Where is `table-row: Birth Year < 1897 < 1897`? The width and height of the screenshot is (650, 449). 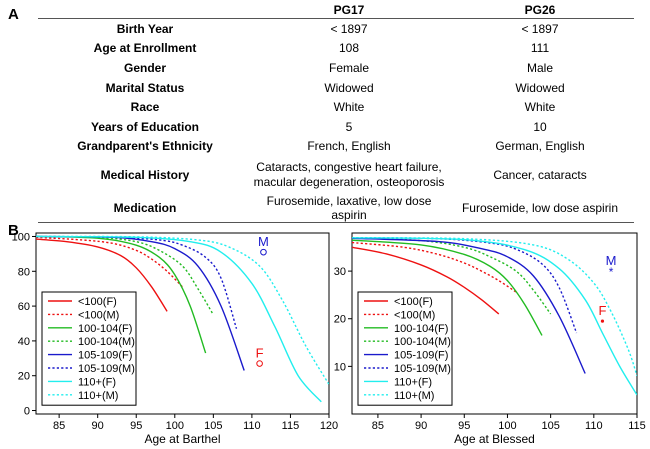 table-row: Birth Year < 1897 < 1897 is located at coordinates (336, 29).